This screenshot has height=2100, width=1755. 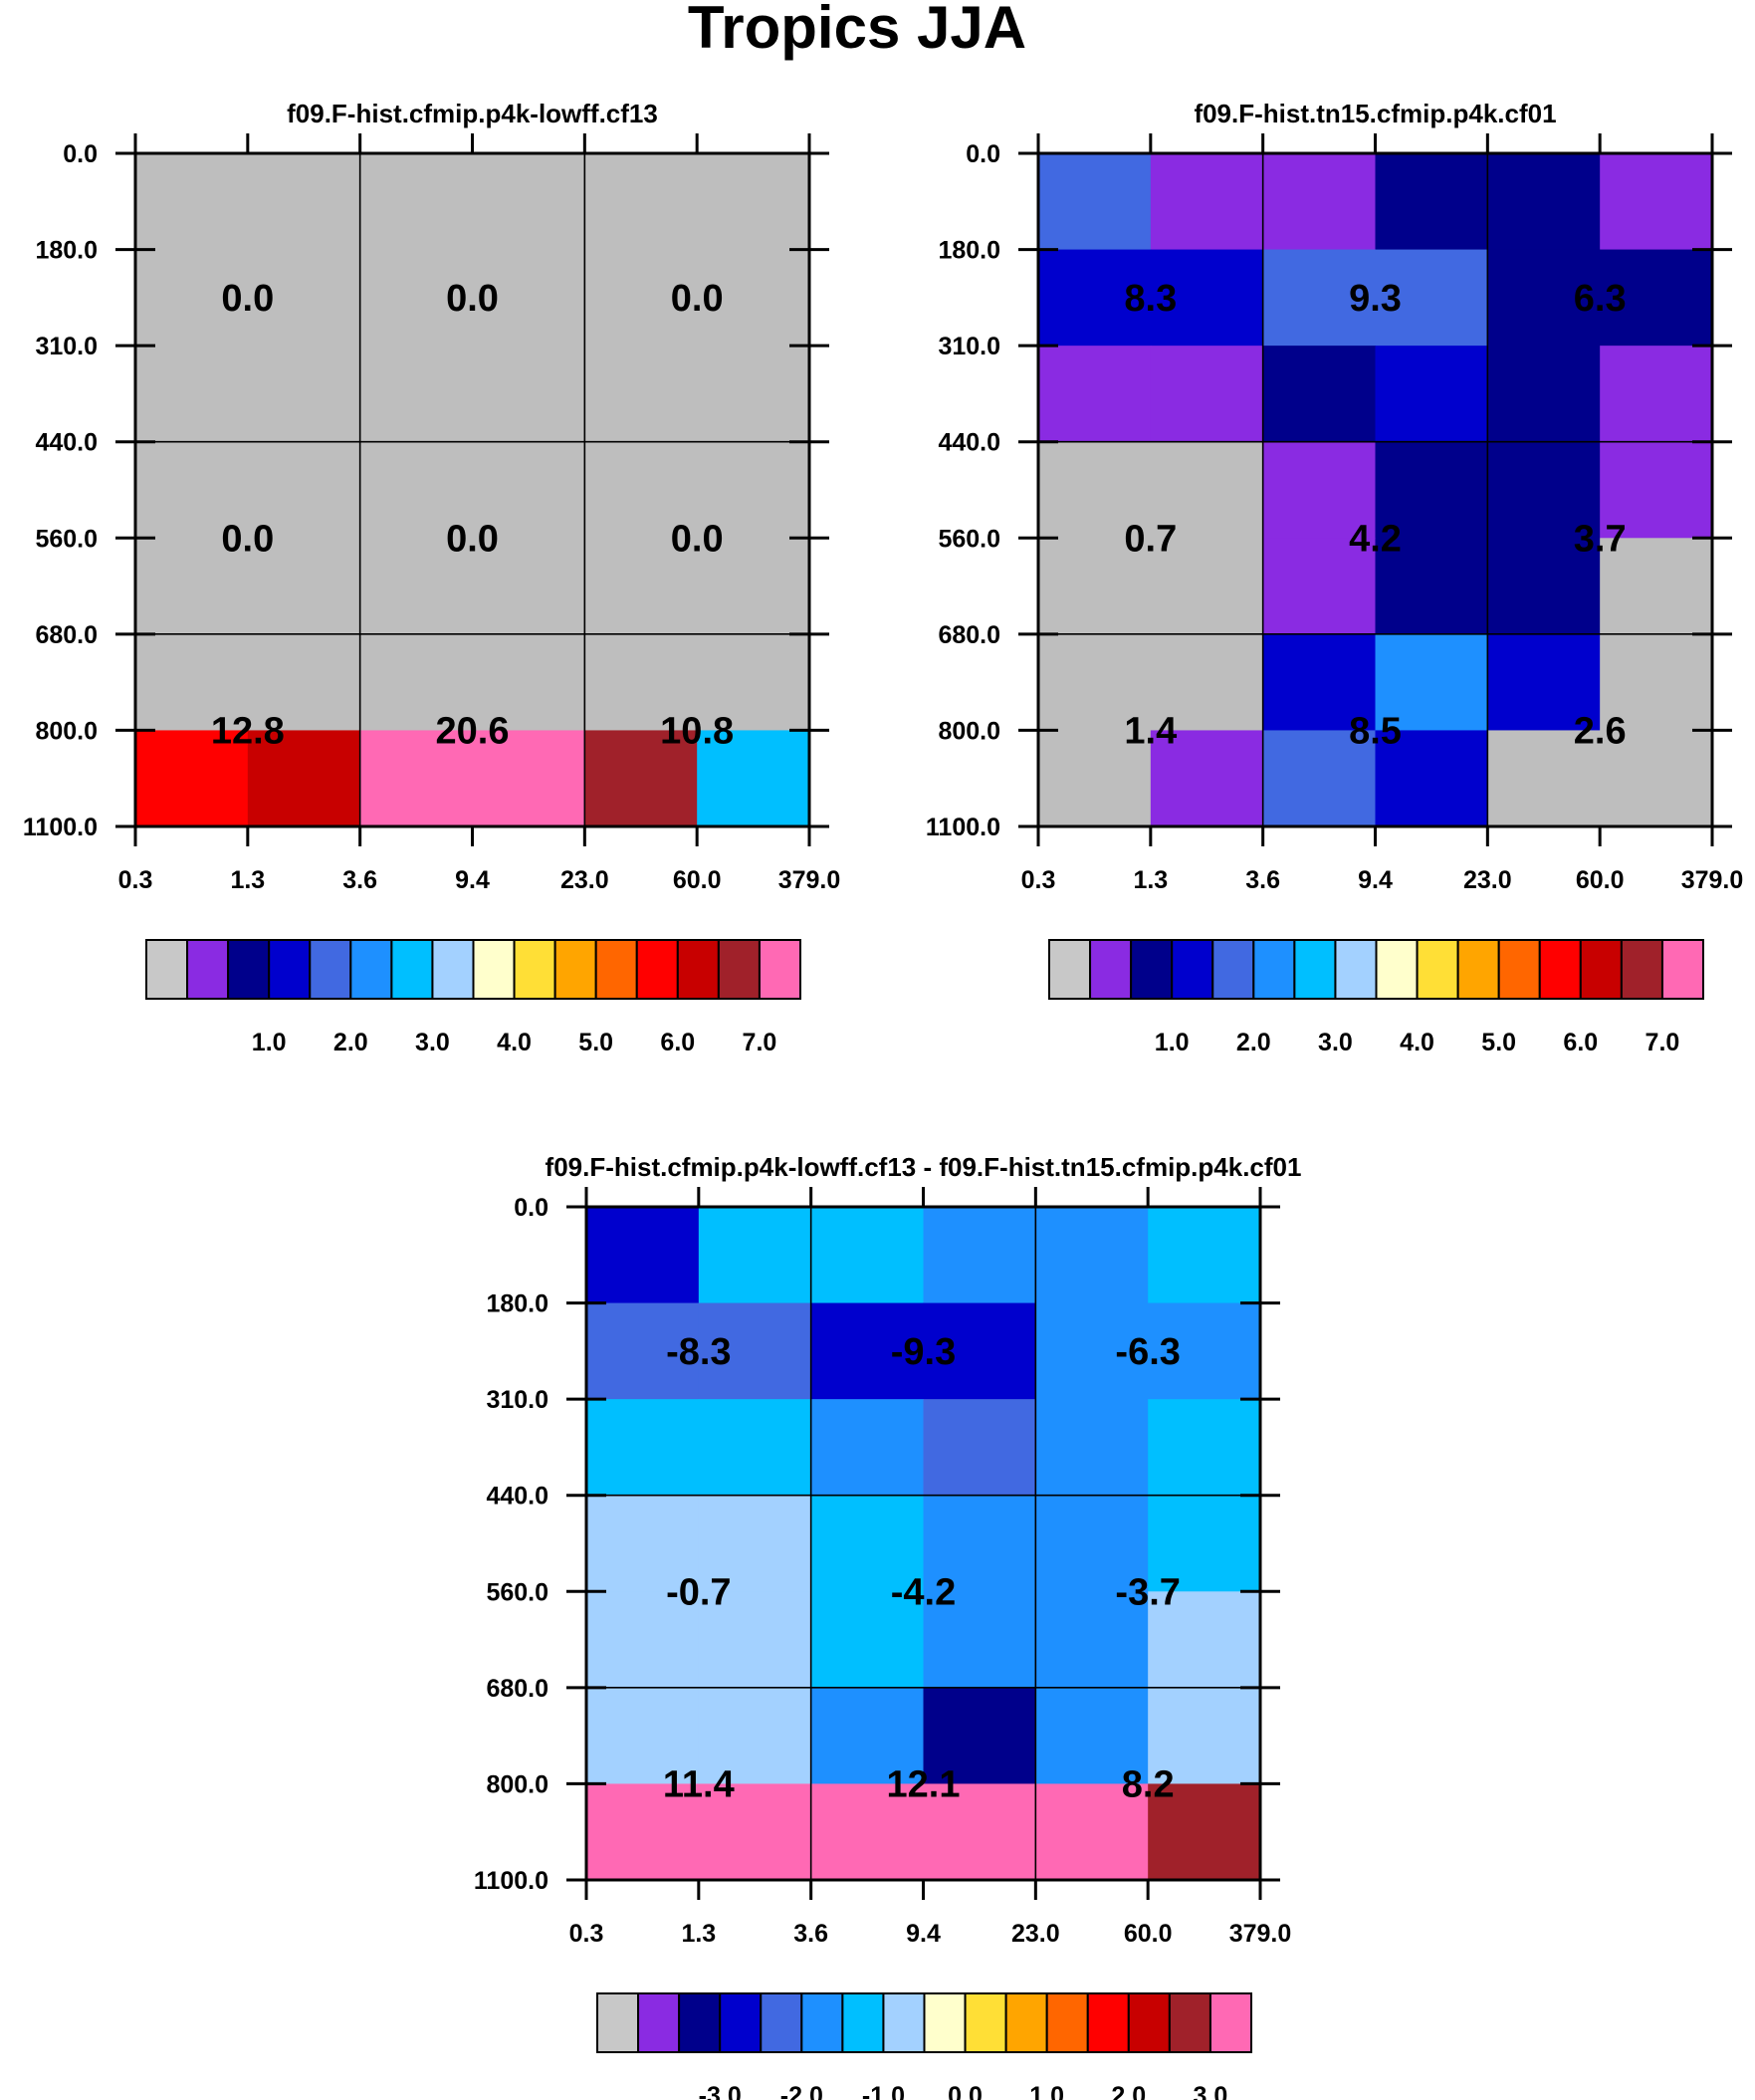 What do you see at coordinates (969, 443) in the screenshot?
I see `y-tick-label: 440.0` at bounding box center [969, 443].